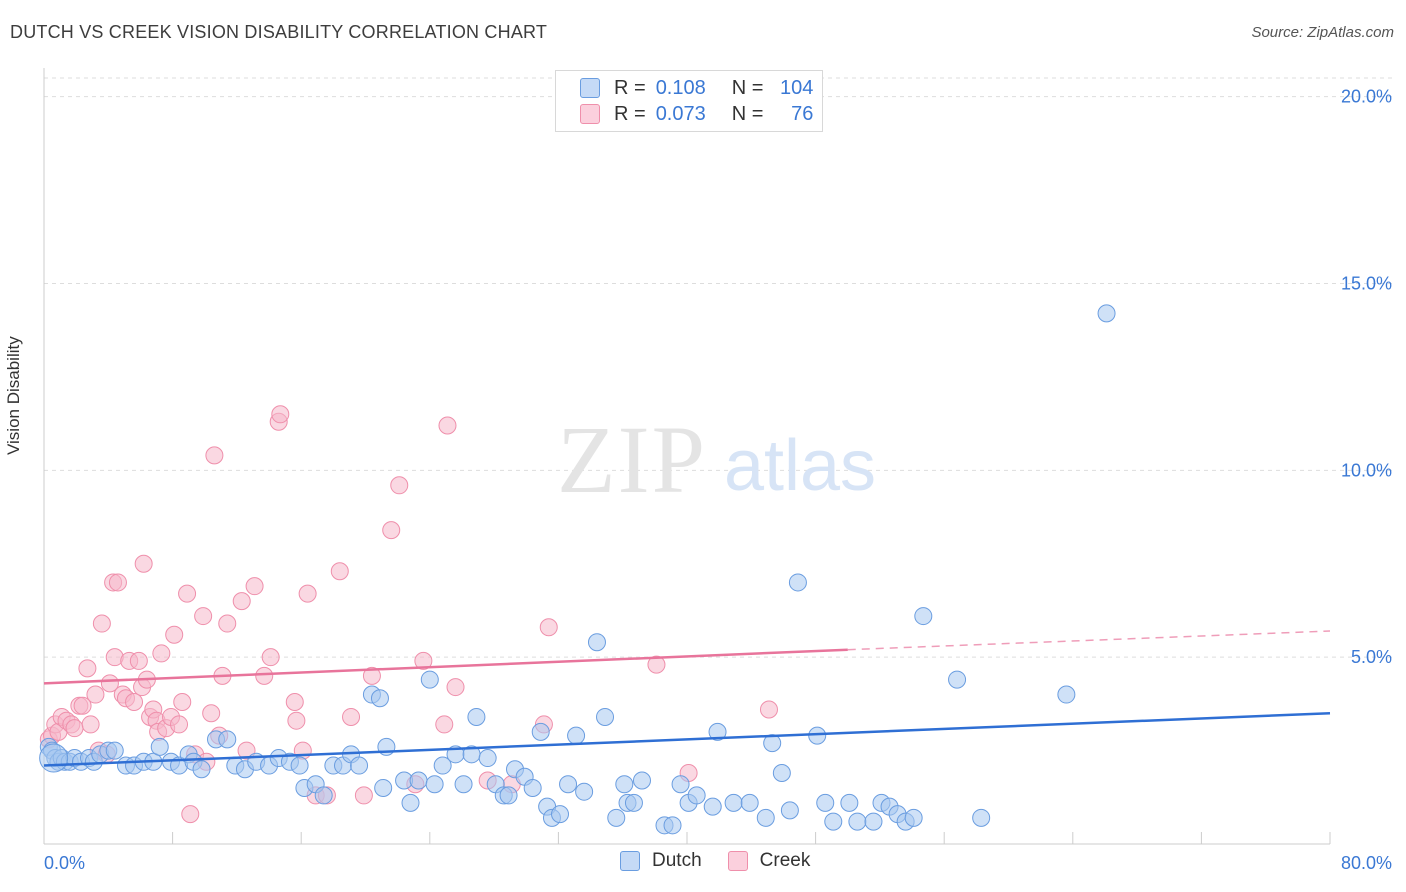 Image resolution: width=1406 pixels, height=892 pixels. What do you see at coordinates (1371, 657) in the screenshot?
I see `y-tick-label: 5.0%` at bounding box center [1371, 657].